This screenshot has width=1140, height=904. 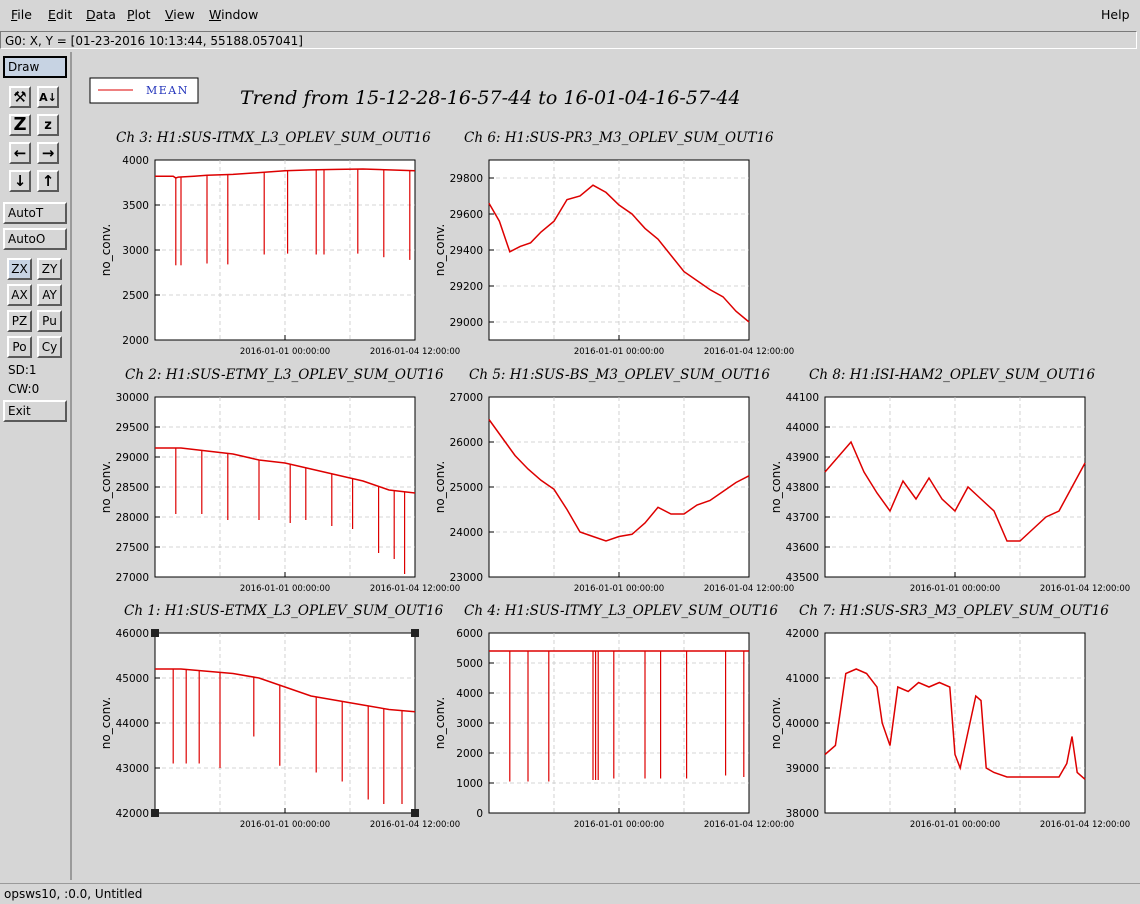 I want to click on pan-up-button: ↑, so click(x=48, y=181).